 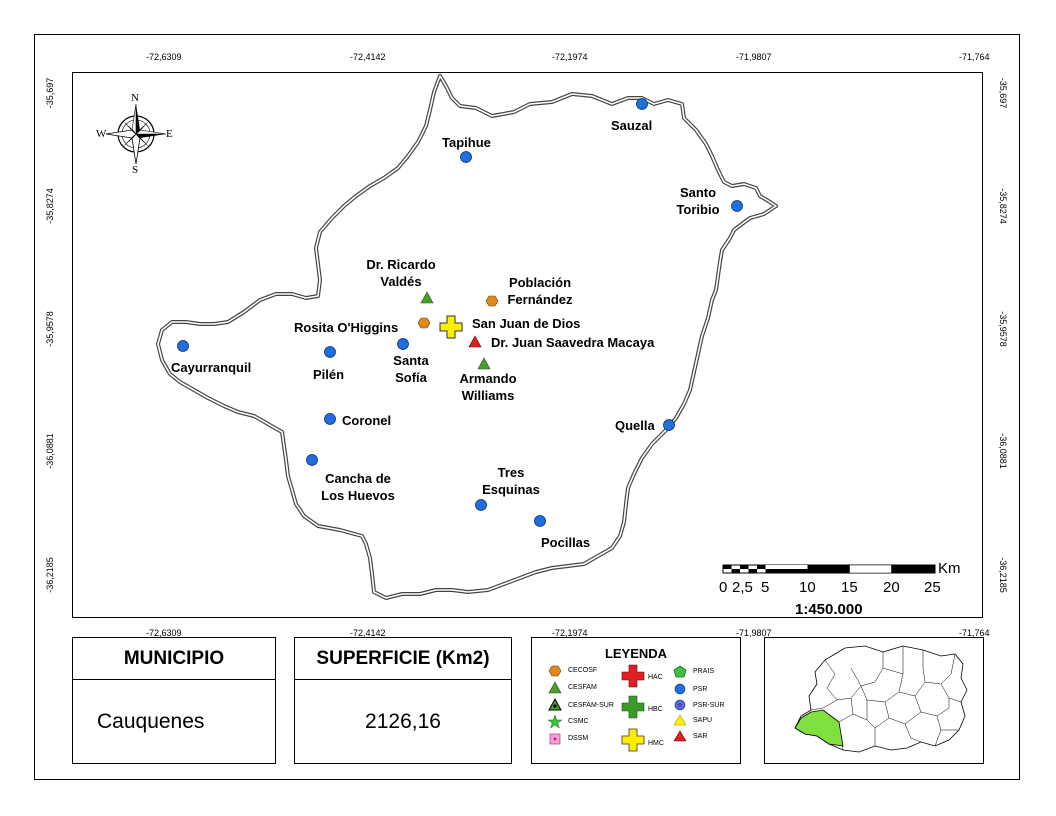 What do you see at coordinates (526, 323) in the screenshot?
I see `label-san-juan-de-dios: San Juan de Dios` at bounding box center [526, 323].